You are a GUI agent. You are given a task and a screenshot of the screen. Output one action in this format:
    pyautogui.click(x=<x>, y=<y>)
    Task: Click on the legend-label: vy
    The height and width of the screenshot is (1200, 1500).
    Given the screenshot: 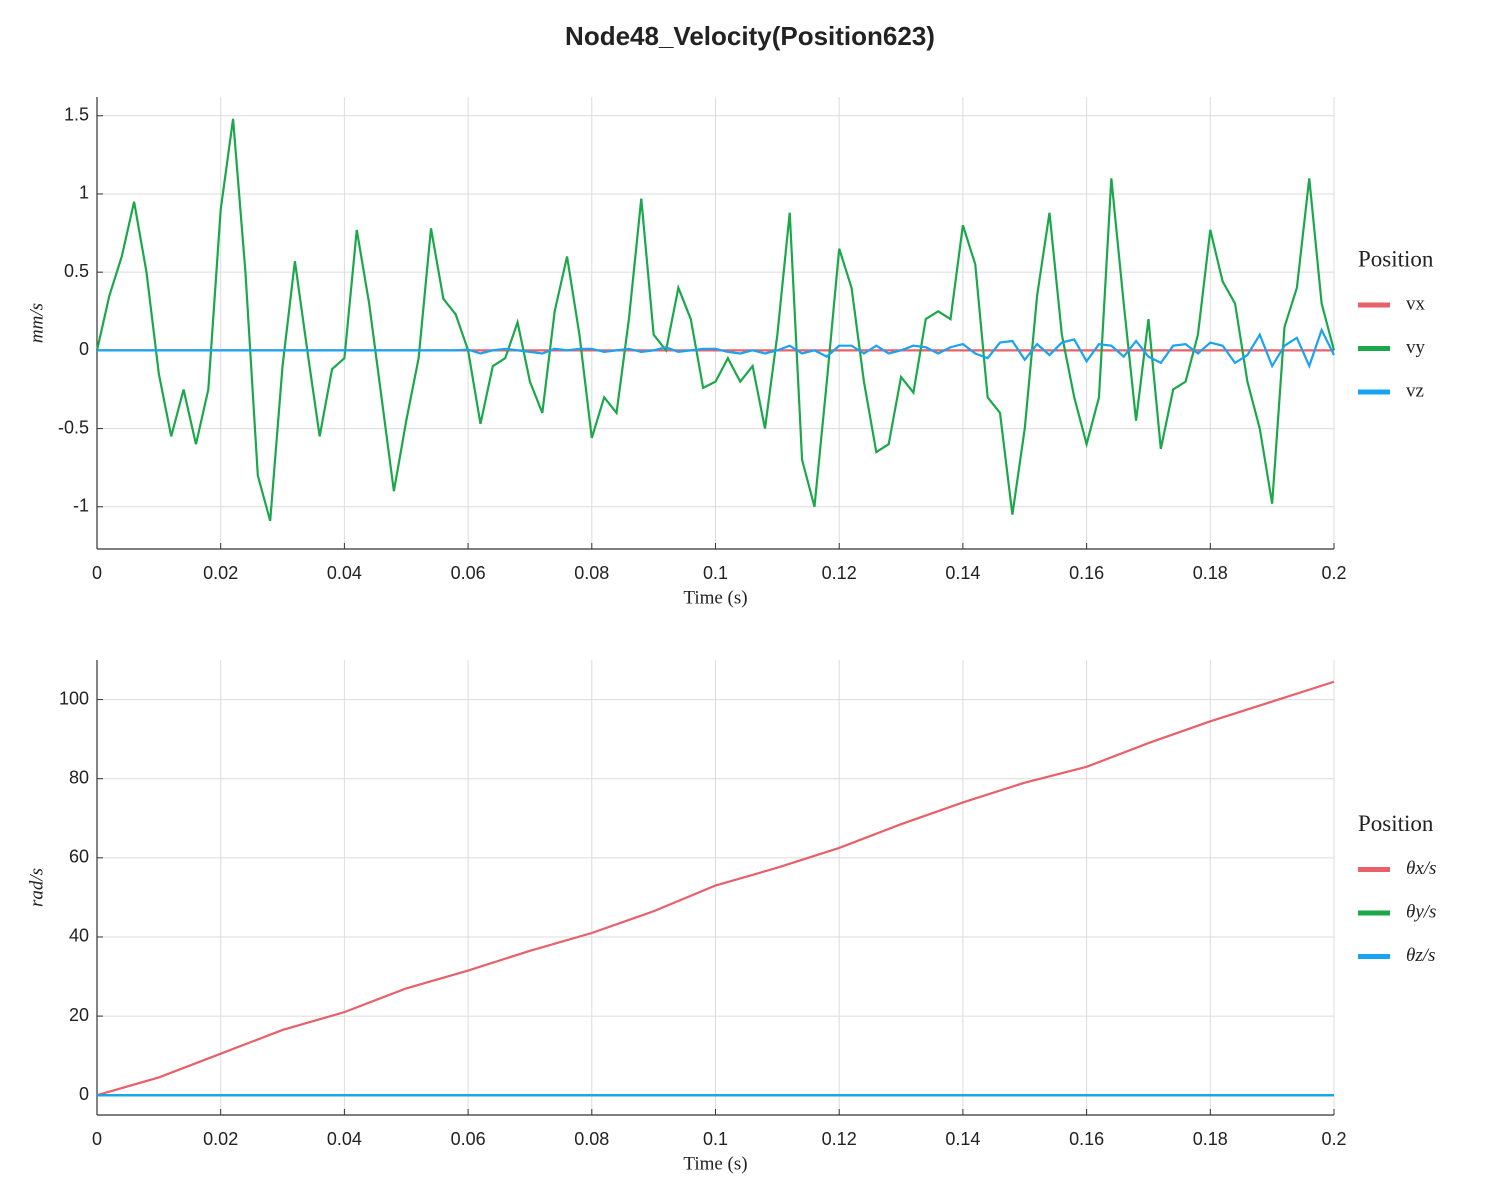 What is the action you would take?
    pyautogui.click(x=1416, y=347)
    